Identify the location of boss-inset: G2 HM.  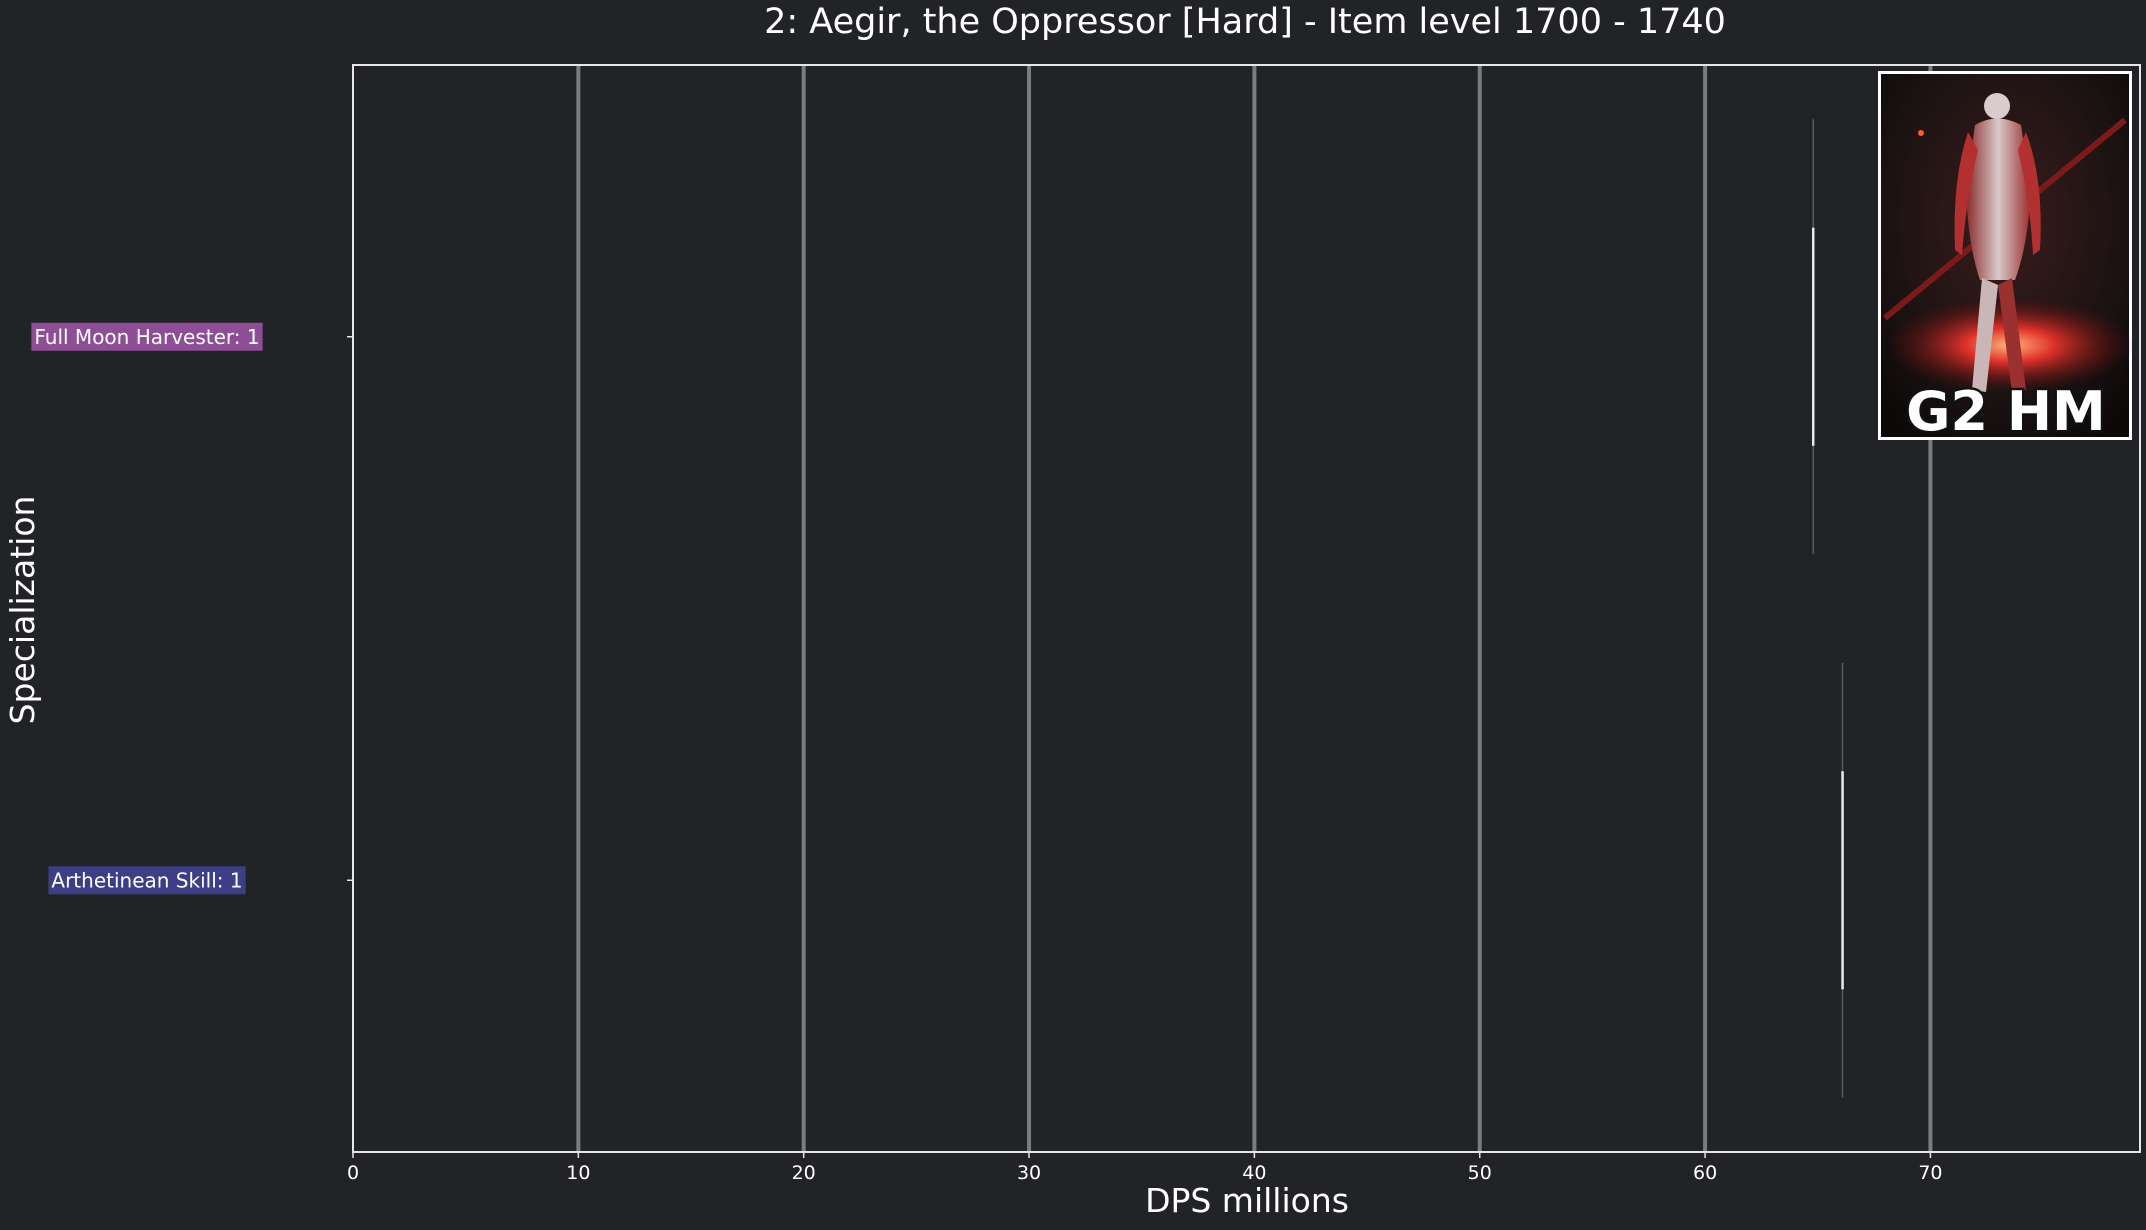
(2006, 258).